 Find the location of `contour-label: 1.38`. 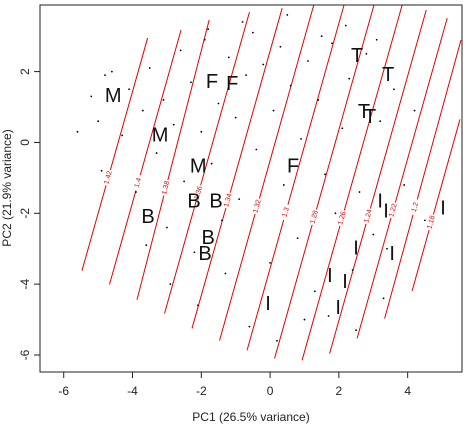

contour-label: 1.38 is located at coordinates (166, 187).